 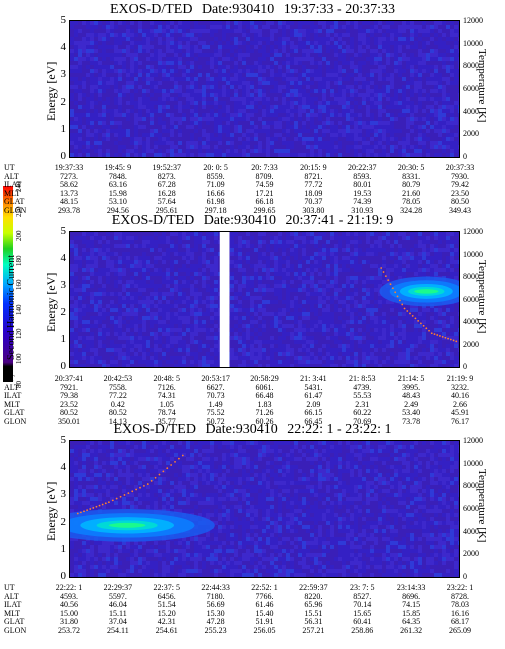 What do you see at coordinates (460, 167) in the screenshot?
I see `orbit-cell: 20:37:33` at bounding box center [460, 167].